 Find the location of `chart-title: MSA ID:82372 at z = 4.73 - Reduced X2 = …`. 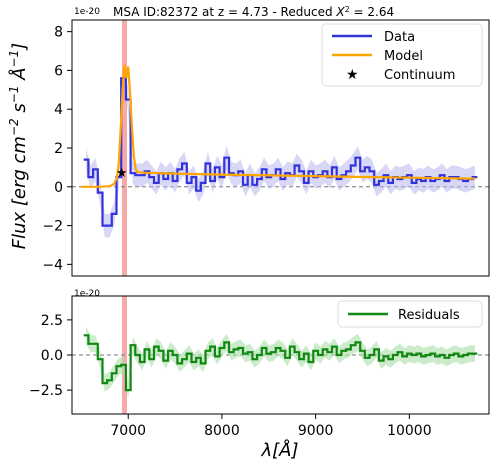

chart-title: MSA ID:82372 at z = 4.73 - Reduced X2 = … is located at coordinates (253, 12).